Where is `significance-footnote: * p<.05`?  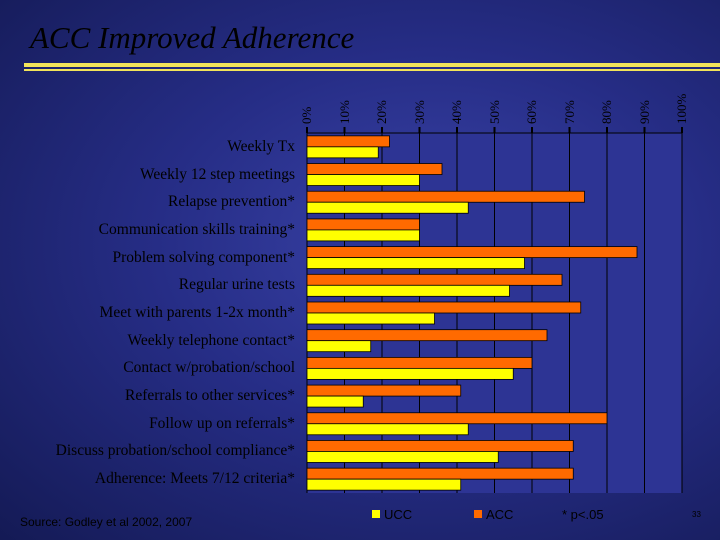 significance-footnote: * p<.05 is located at coordinates (583, 514).